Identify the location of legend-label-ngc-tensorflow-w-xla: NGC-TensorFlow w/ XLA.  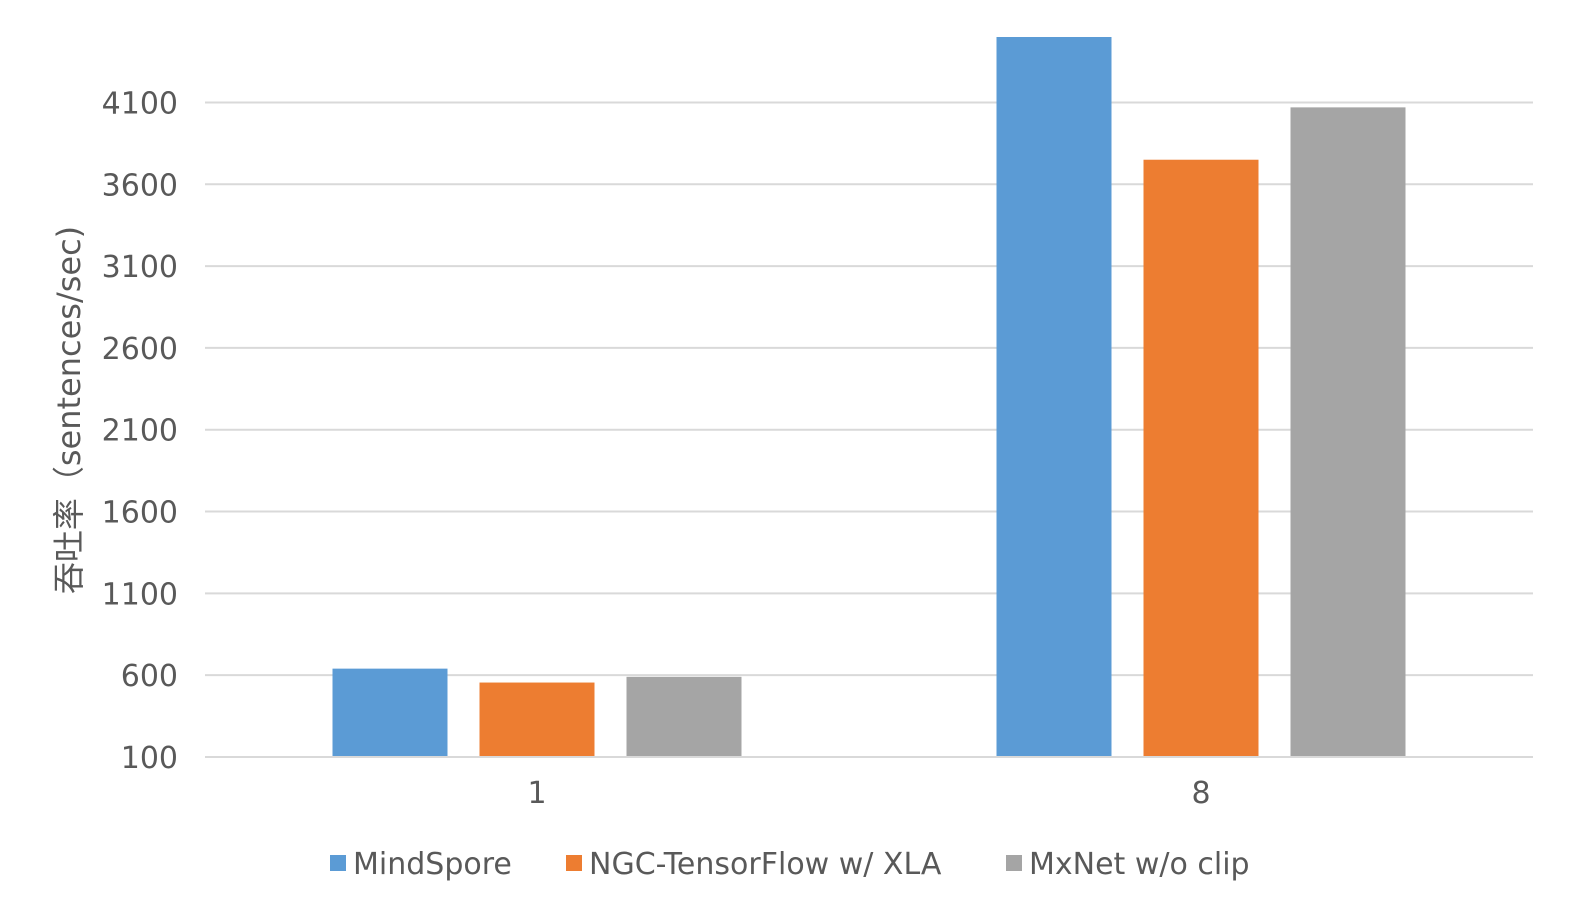
(765, 864).